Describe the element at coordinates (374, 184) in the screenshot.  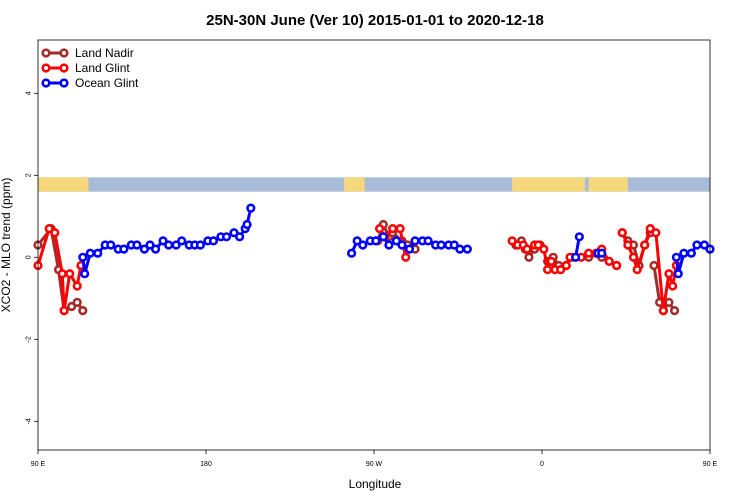
I see `land-ocean-strip` at that location.